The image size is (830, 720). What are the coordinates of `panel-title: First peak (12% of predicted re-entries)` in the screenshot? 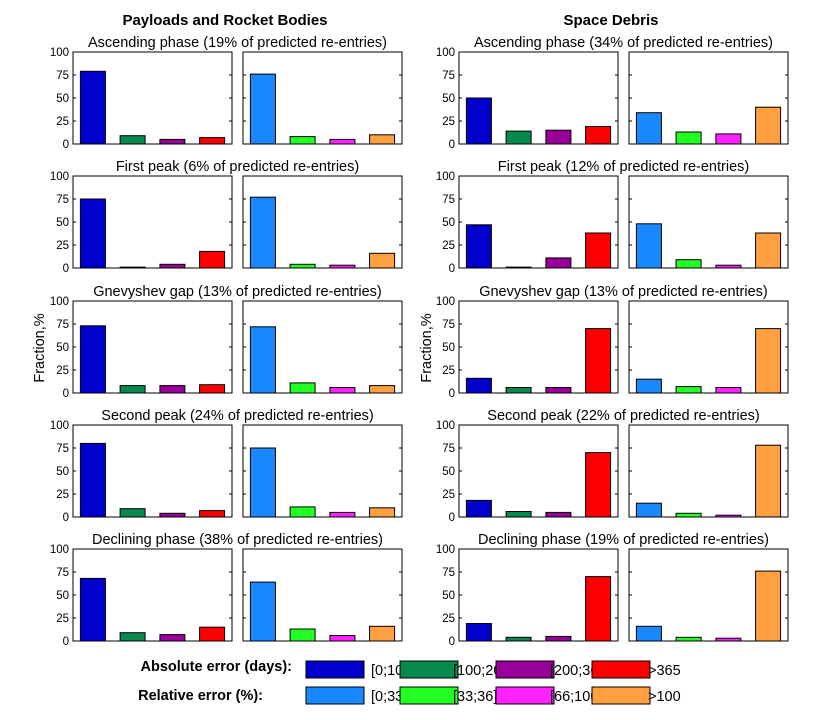 It's located at (623, 167).